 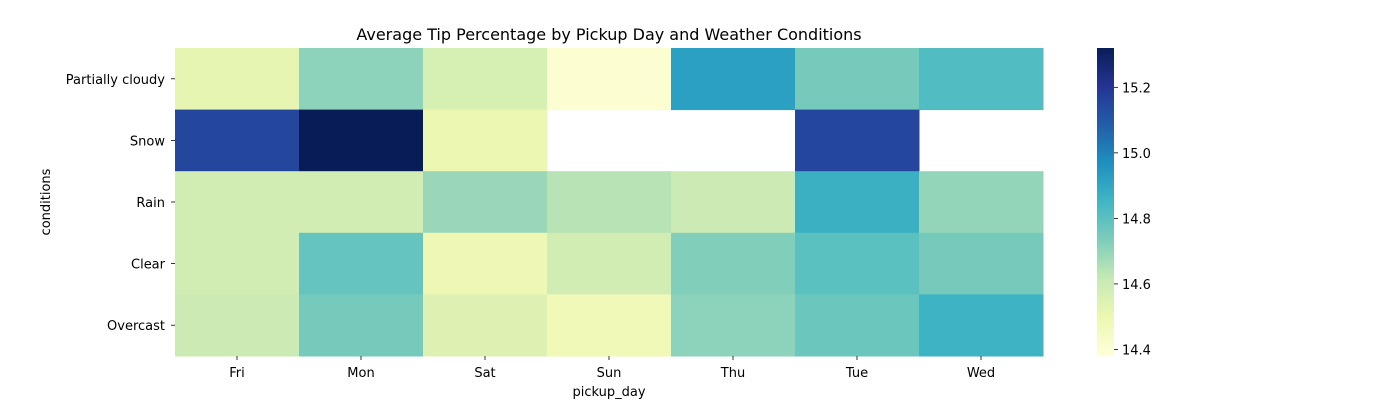 I want to click on x-tick-label: Wed, so click(x=981, y=373).